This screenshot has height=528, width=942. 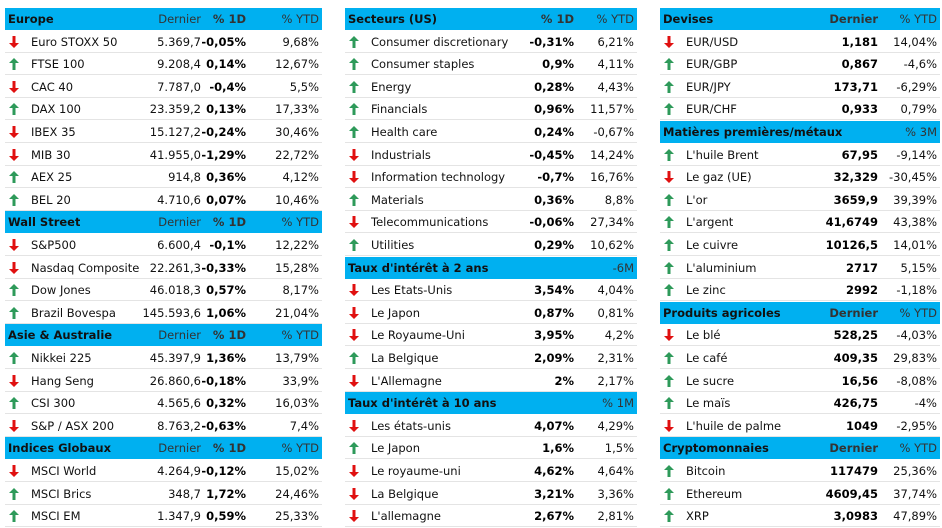 I want to click on instrument-name: Le maïs, so click(x=708, y=403).